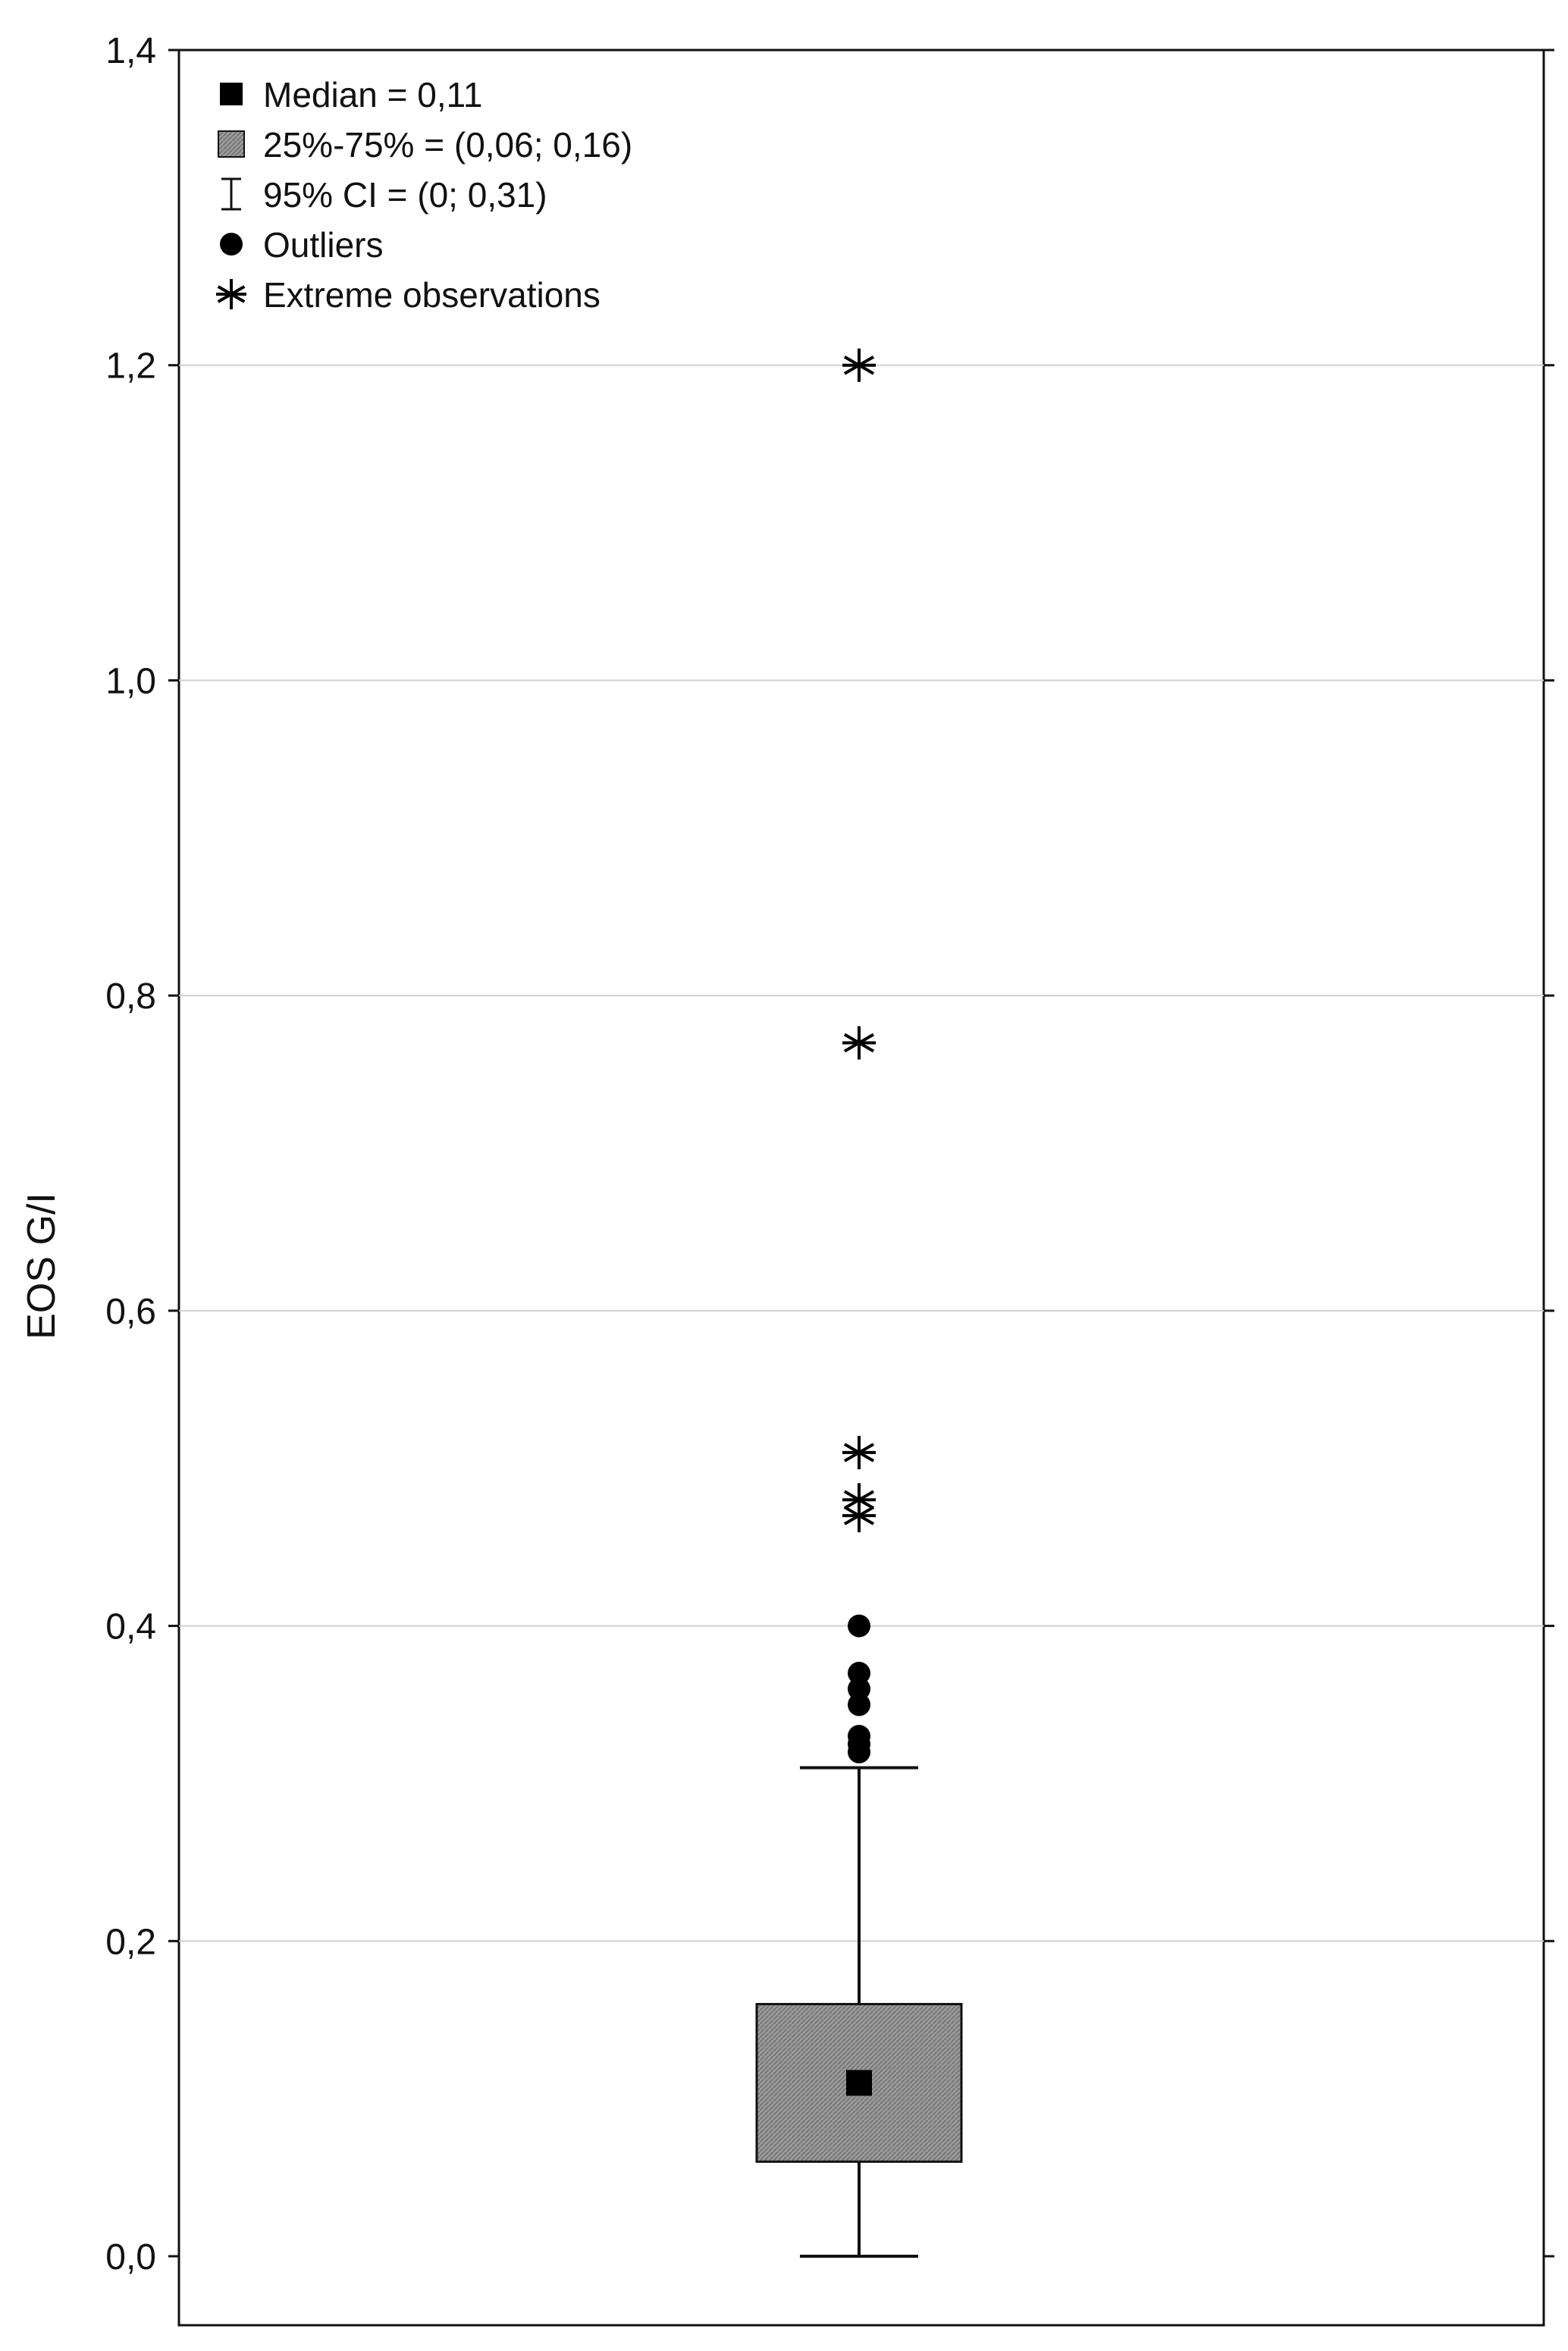 Image resolution: width=1568 pixels, height=2351 pixels. Describe the element at coordinates (231, 194) in the screenshot. I see `legend-whisker-icon` at that location.